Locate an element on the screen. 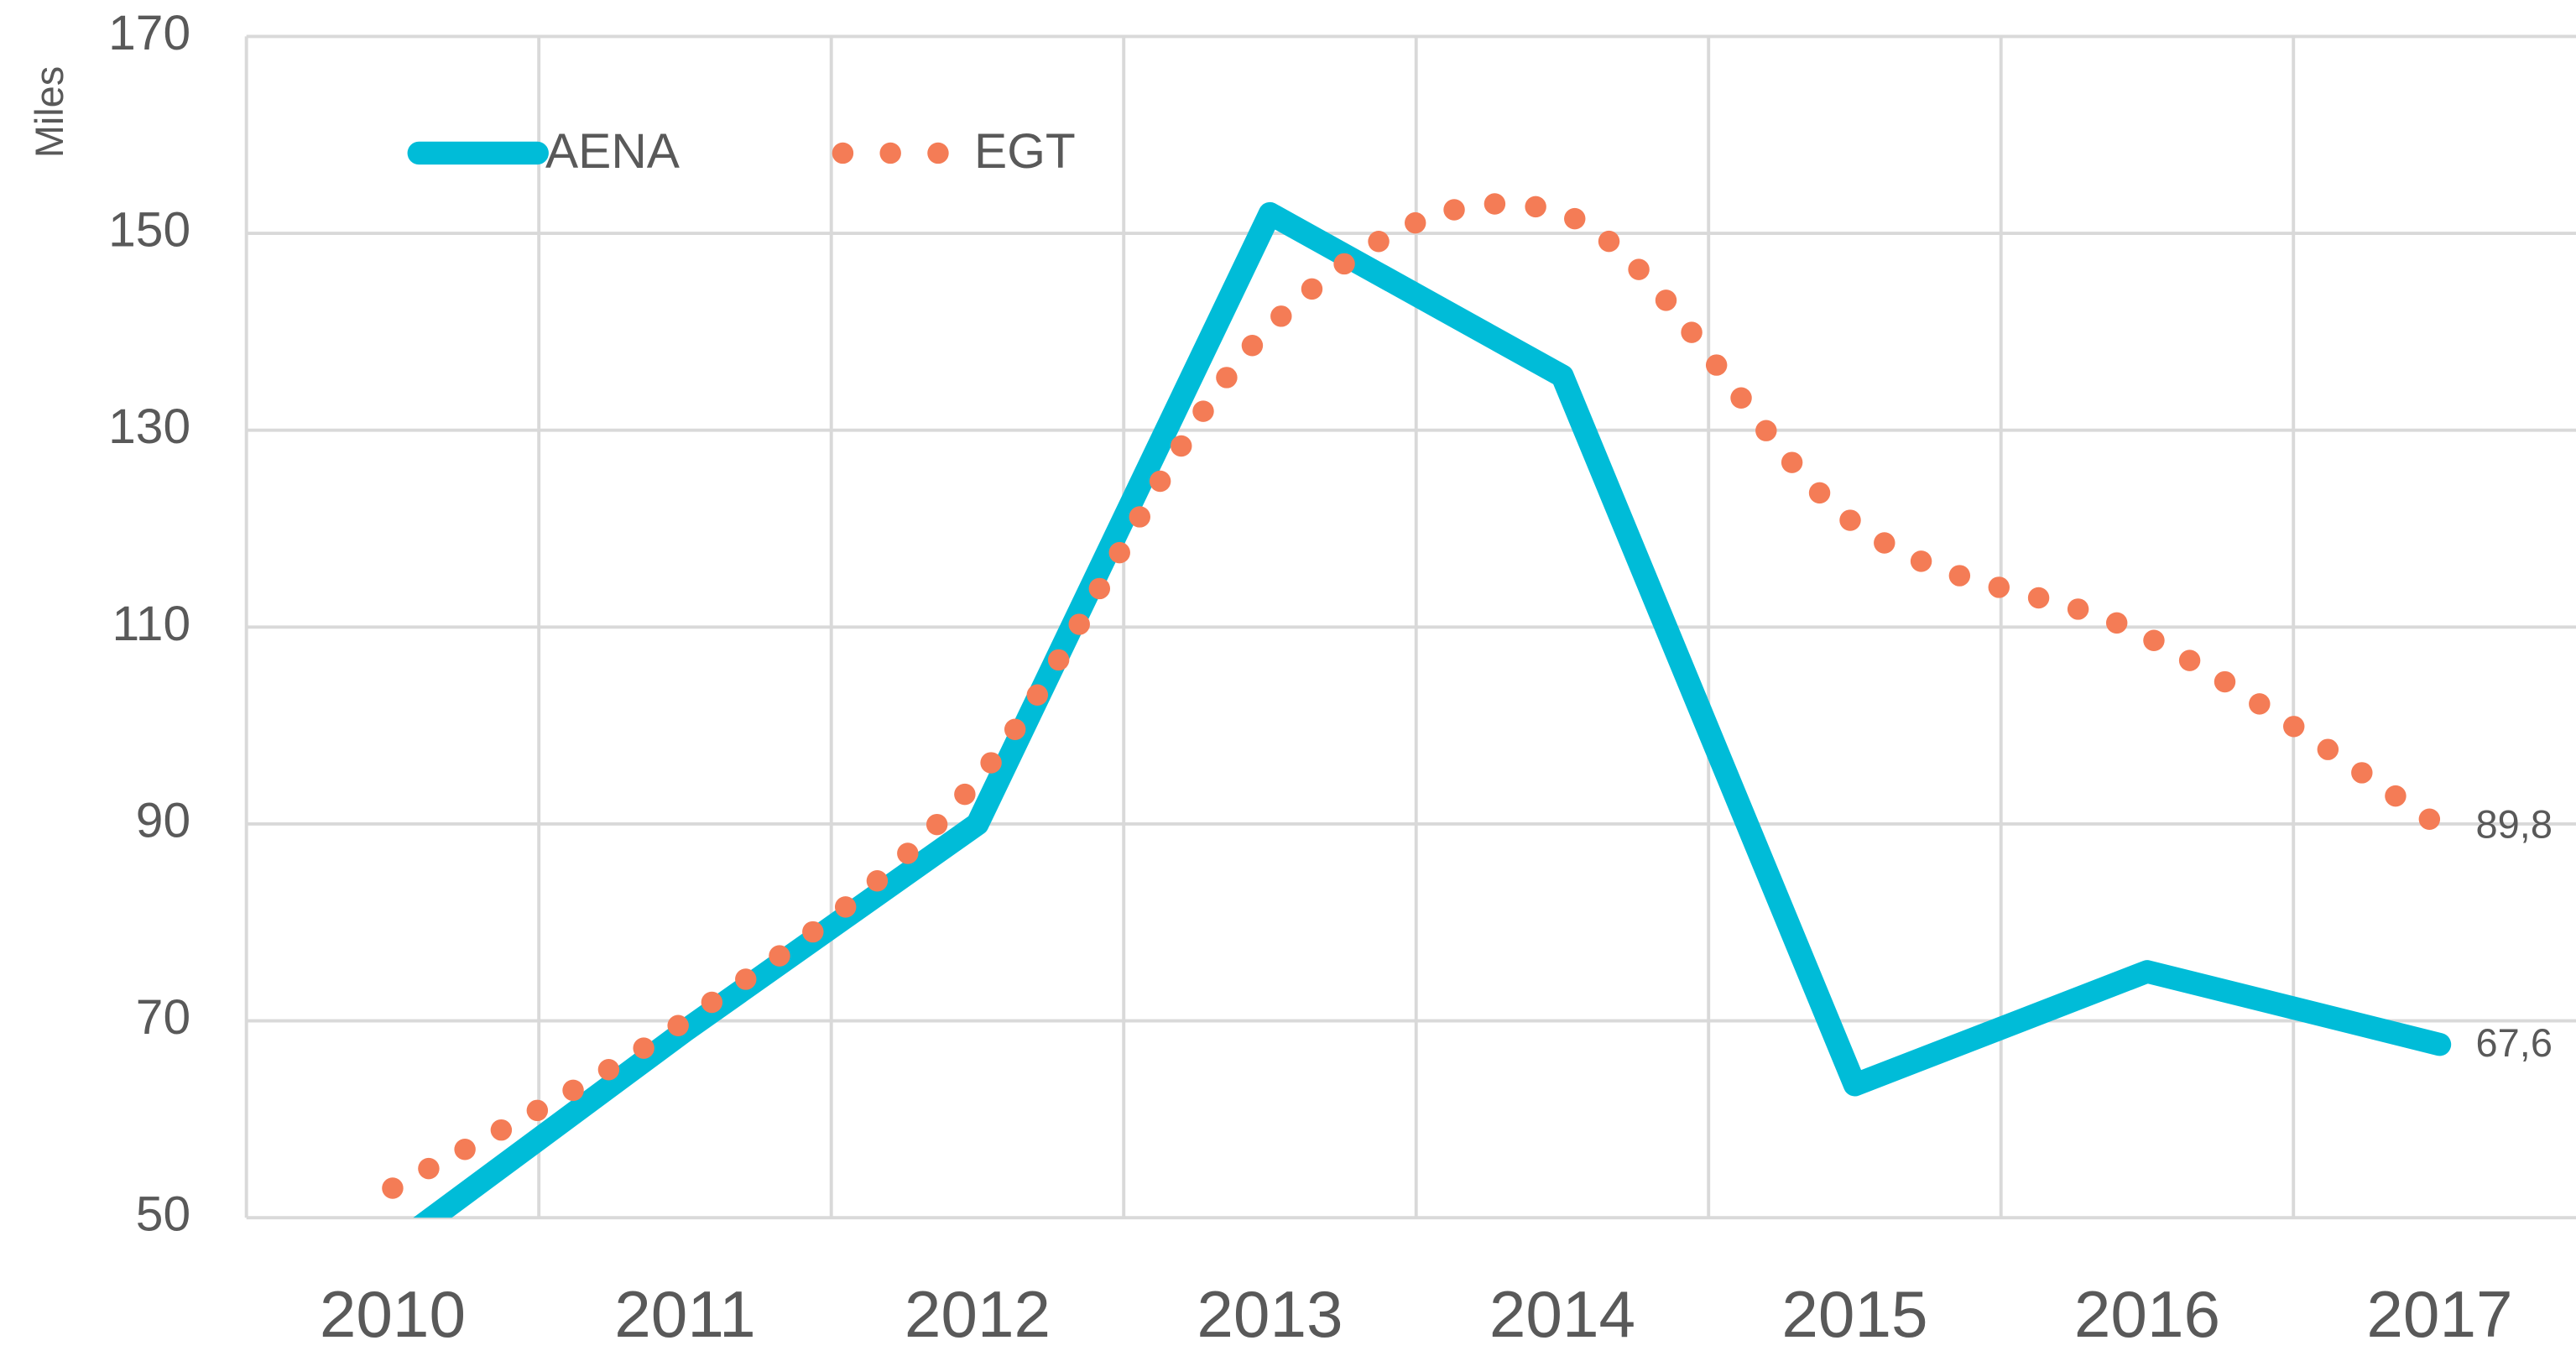  y-tick-label: 90 is located at coordinates (163, 820).